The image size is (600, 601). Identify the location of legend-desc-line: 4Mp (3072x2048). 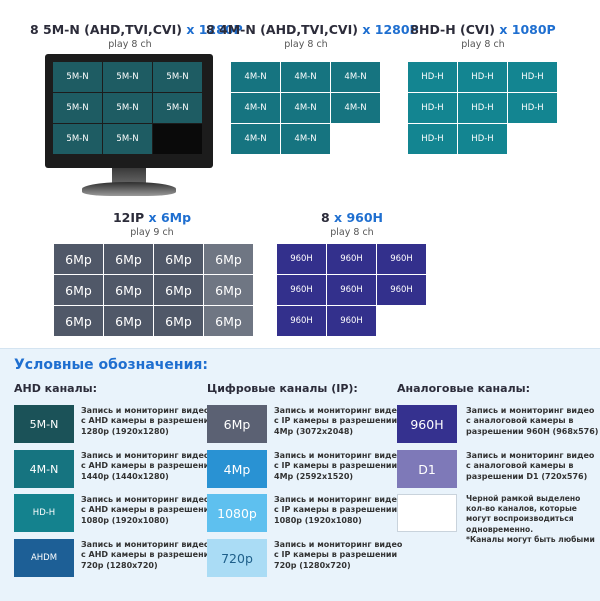
(314, 431).